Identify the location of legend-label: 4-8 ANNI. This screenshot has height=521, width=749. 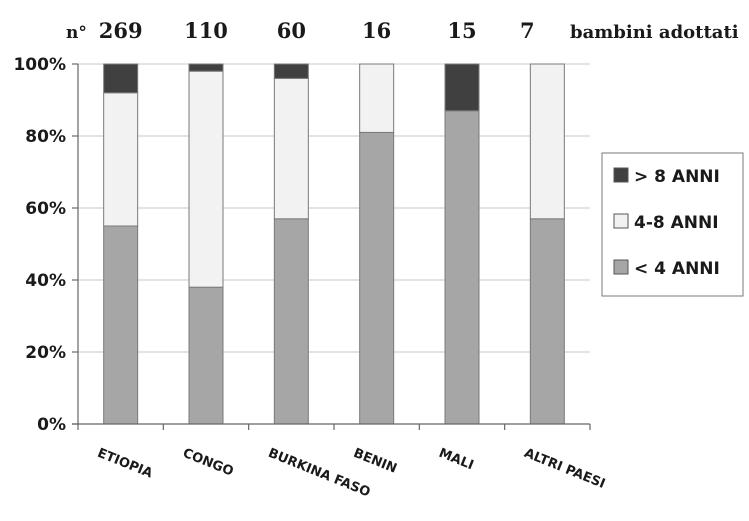
(676, 223).